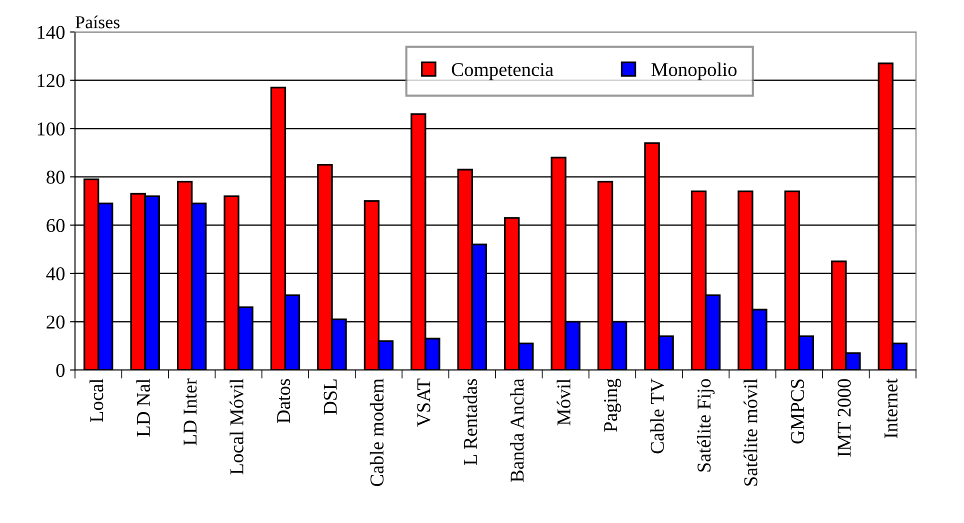 This screenshot has width=964, height=523. What do you see at coordinates (60, 370) in the screenshot?
I see `y-tick-label: 0` at bounding box center [60, 370].